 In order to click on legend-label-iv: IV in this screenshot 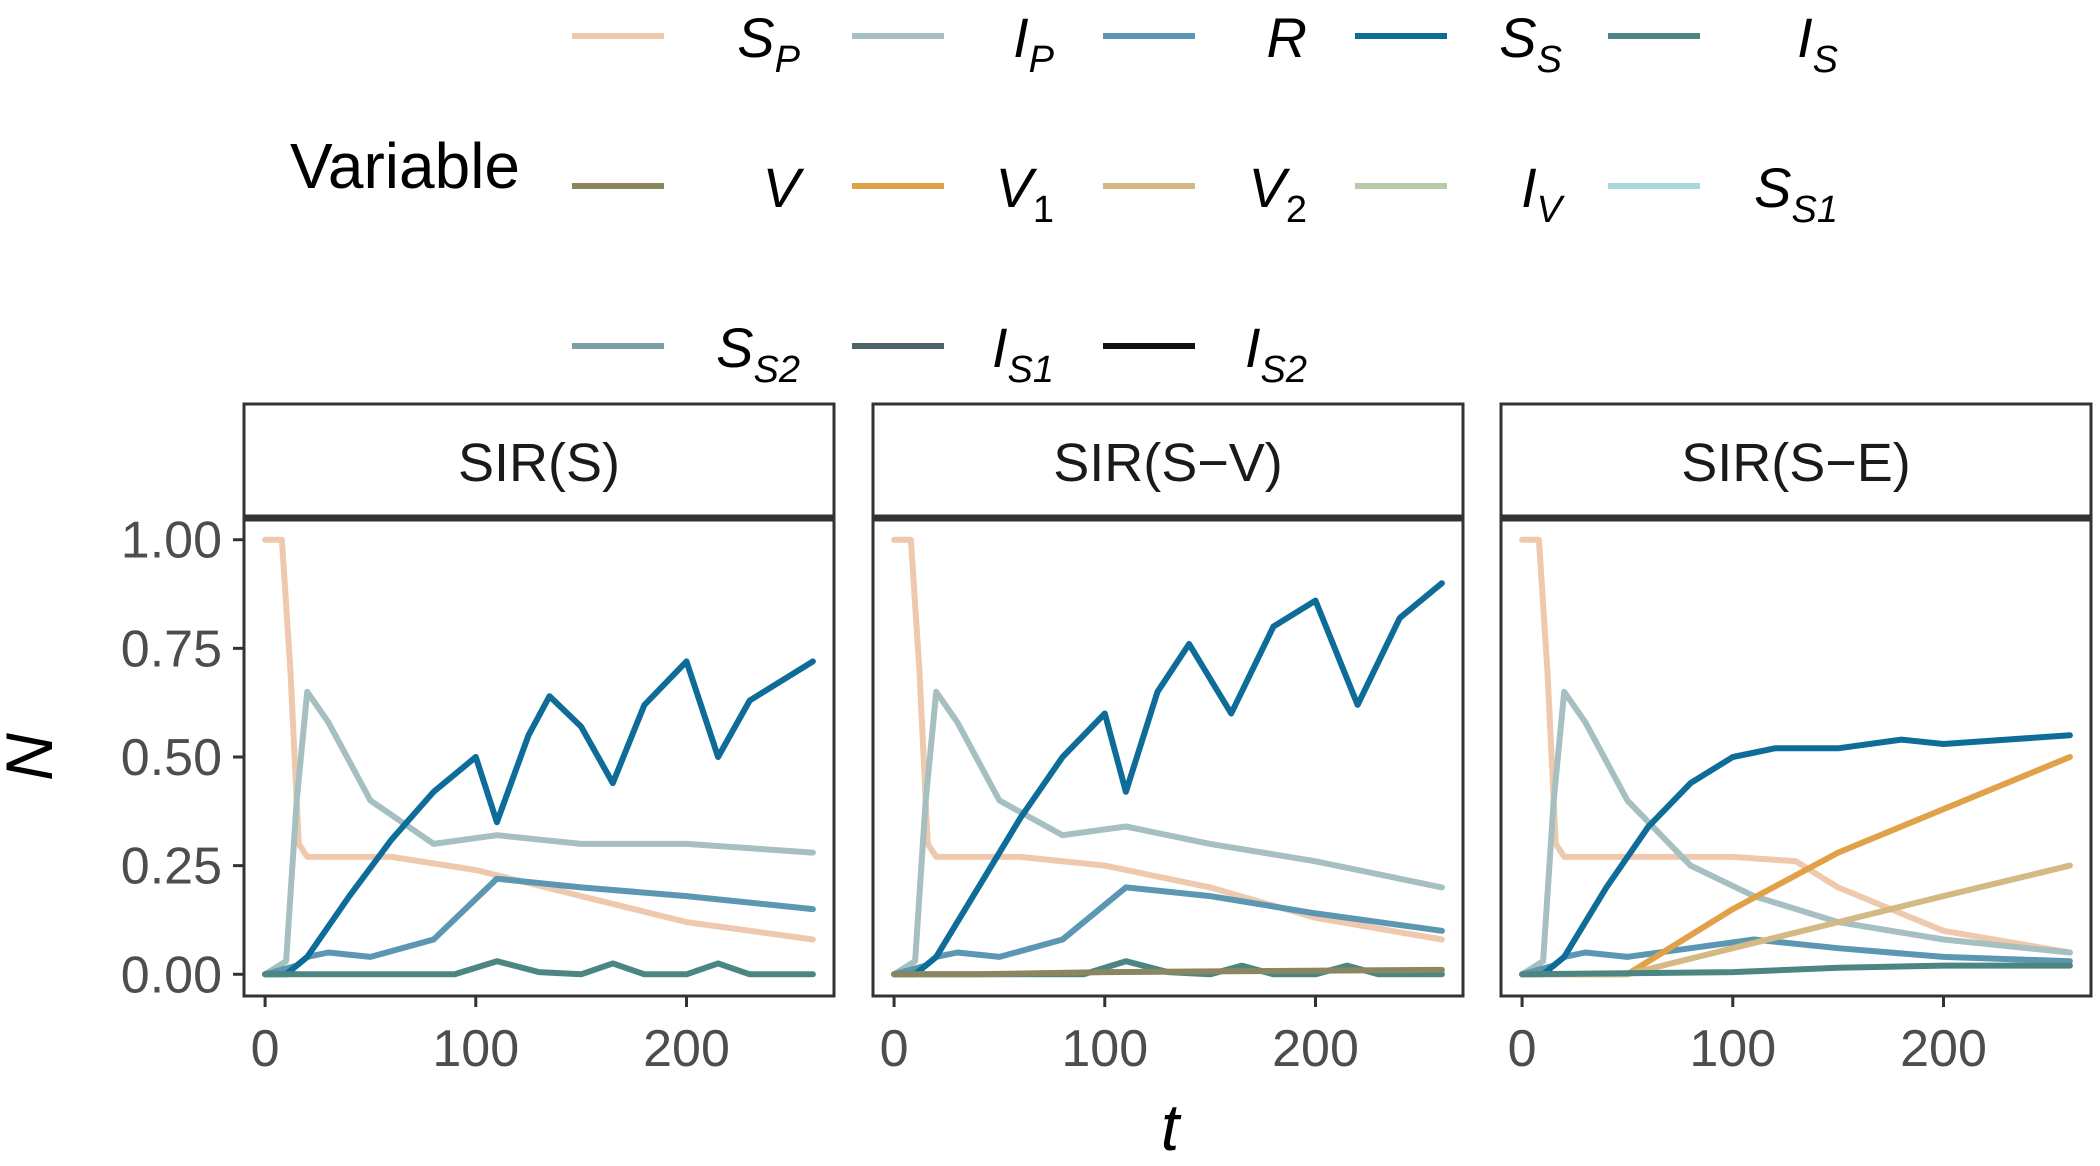, I will do `click(1543, 193)`.